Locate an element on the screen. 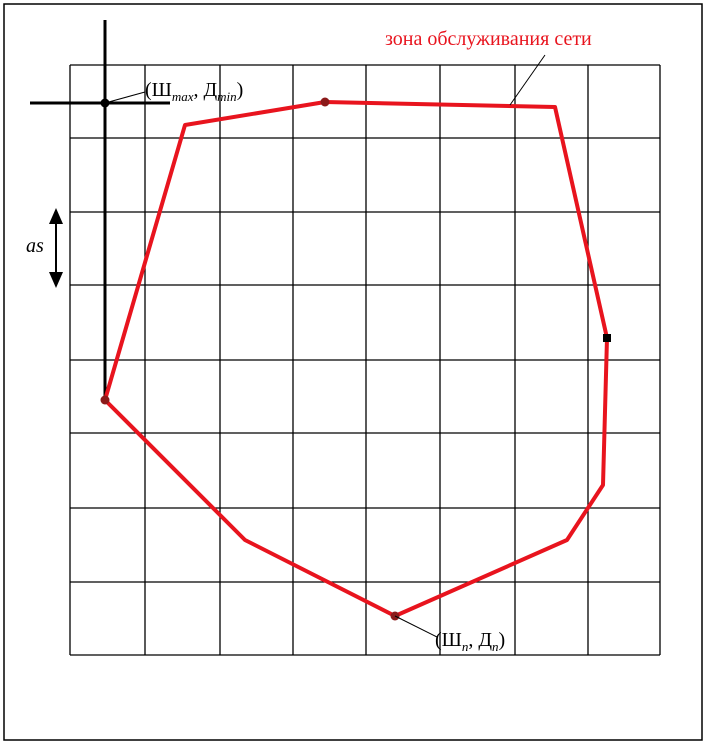 The width and height of the screenshot is (706, 745). label-sub: min is located at coordinates (227, 96).